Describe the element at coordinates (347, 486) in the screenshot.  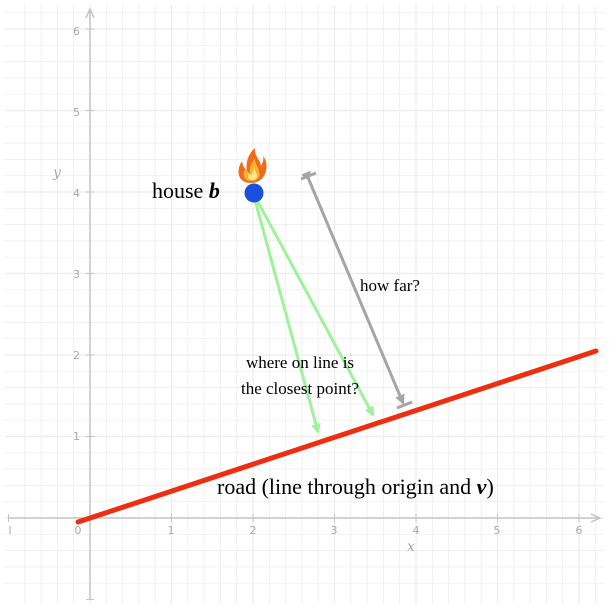
I see `road-label-pre: road (line through origin and` at that location.